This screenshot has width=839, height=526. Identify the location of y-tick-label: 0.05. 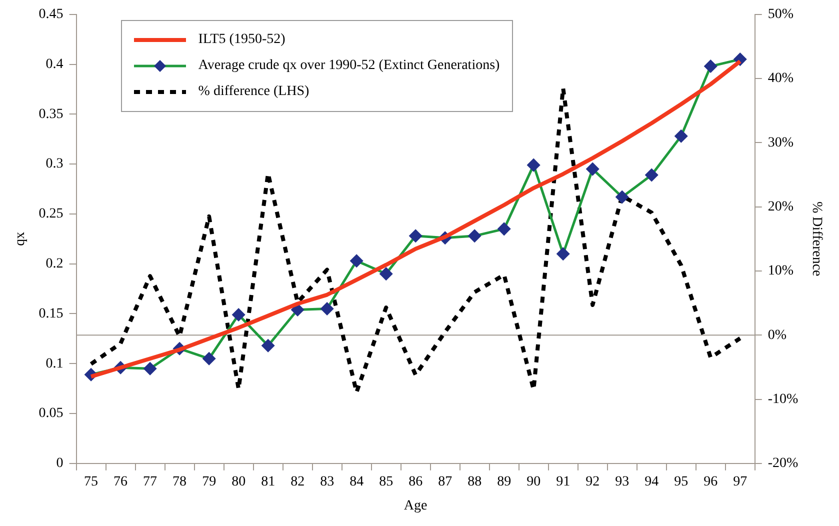
(51, 414).